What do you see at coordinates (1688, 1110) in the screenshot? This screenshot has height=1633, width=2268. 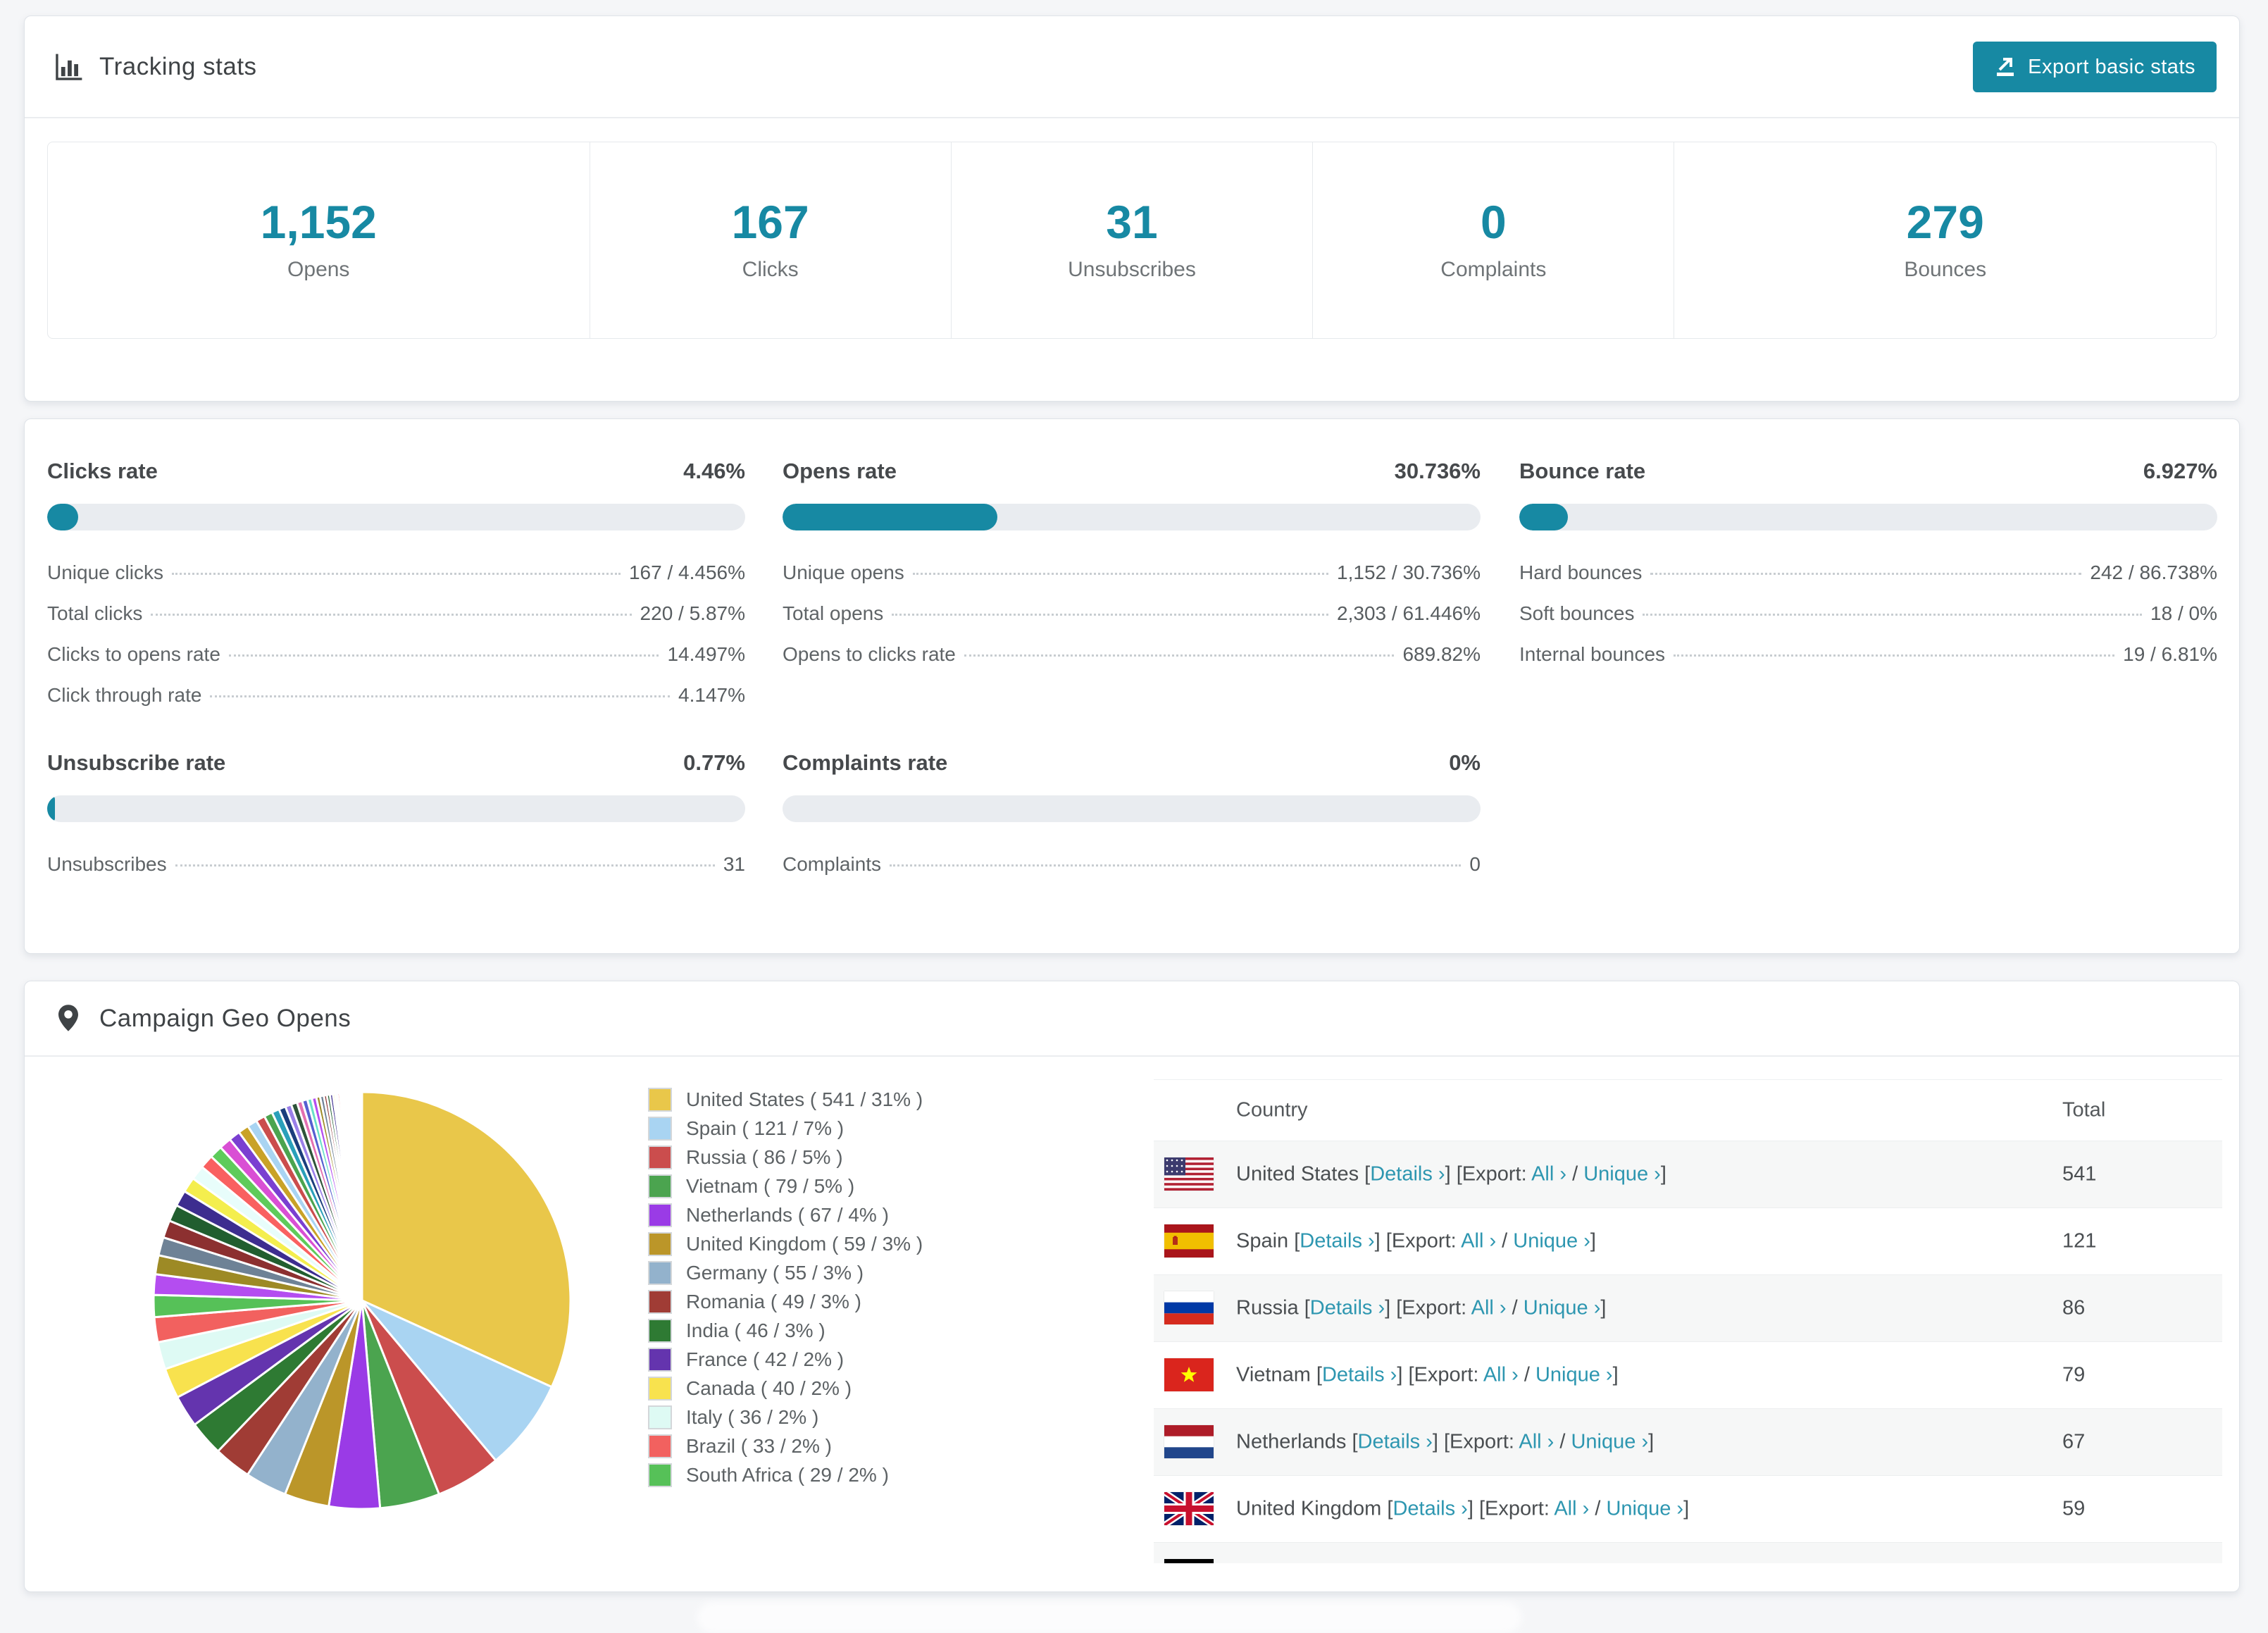 I see `table-header: Country Total` at bounding box center [1688, 1110].